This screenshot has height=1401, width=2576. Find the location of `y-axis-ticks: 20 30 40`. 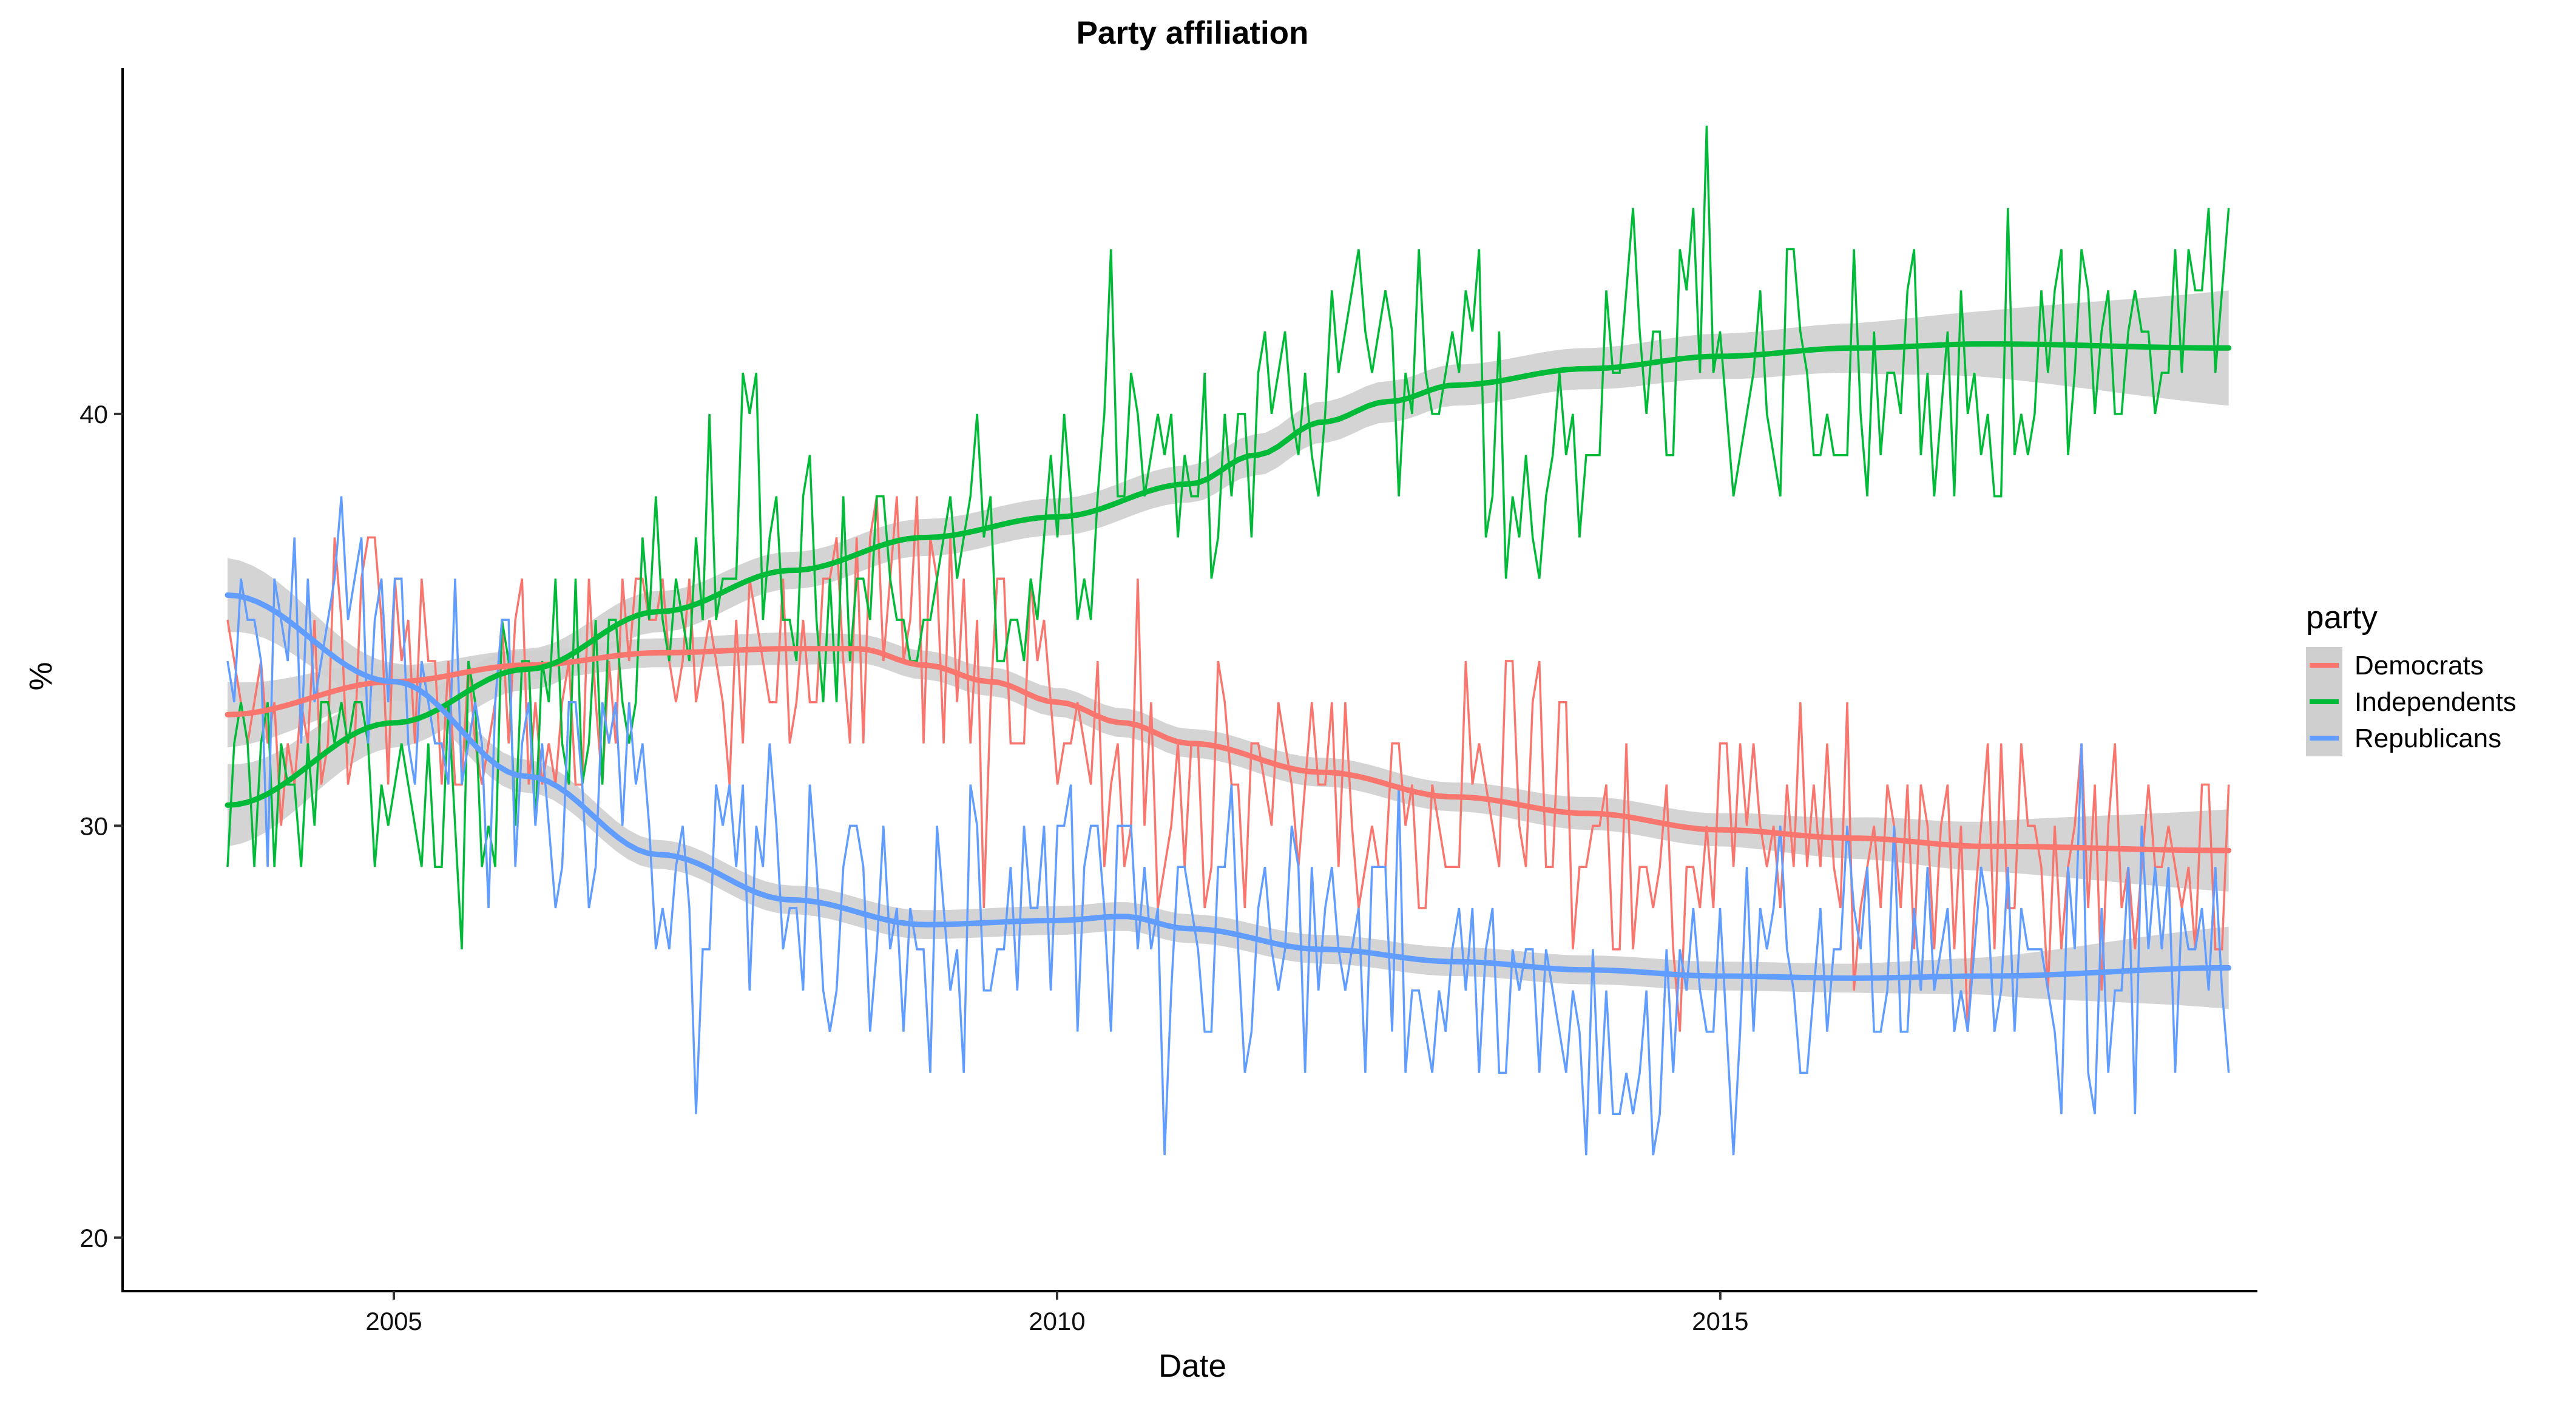

y-axis-ticks: 20 30 40 is located at coordinates (101, 826).